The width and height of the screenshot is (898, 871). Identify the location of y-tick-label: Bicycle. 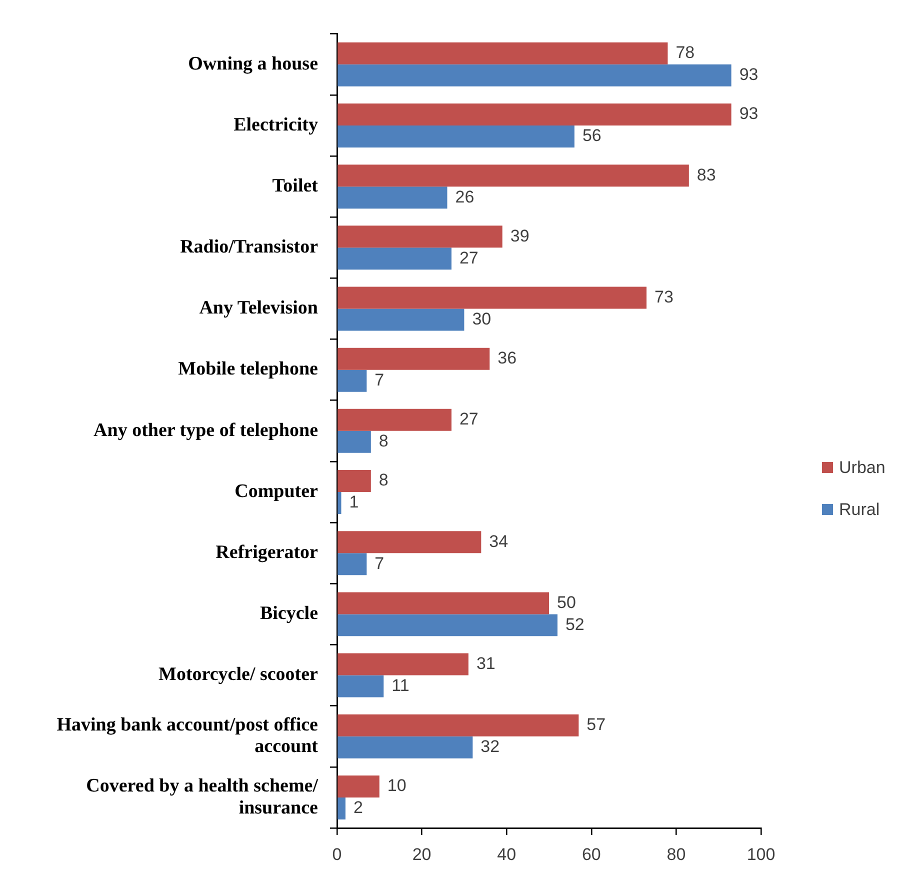
(289, 613).